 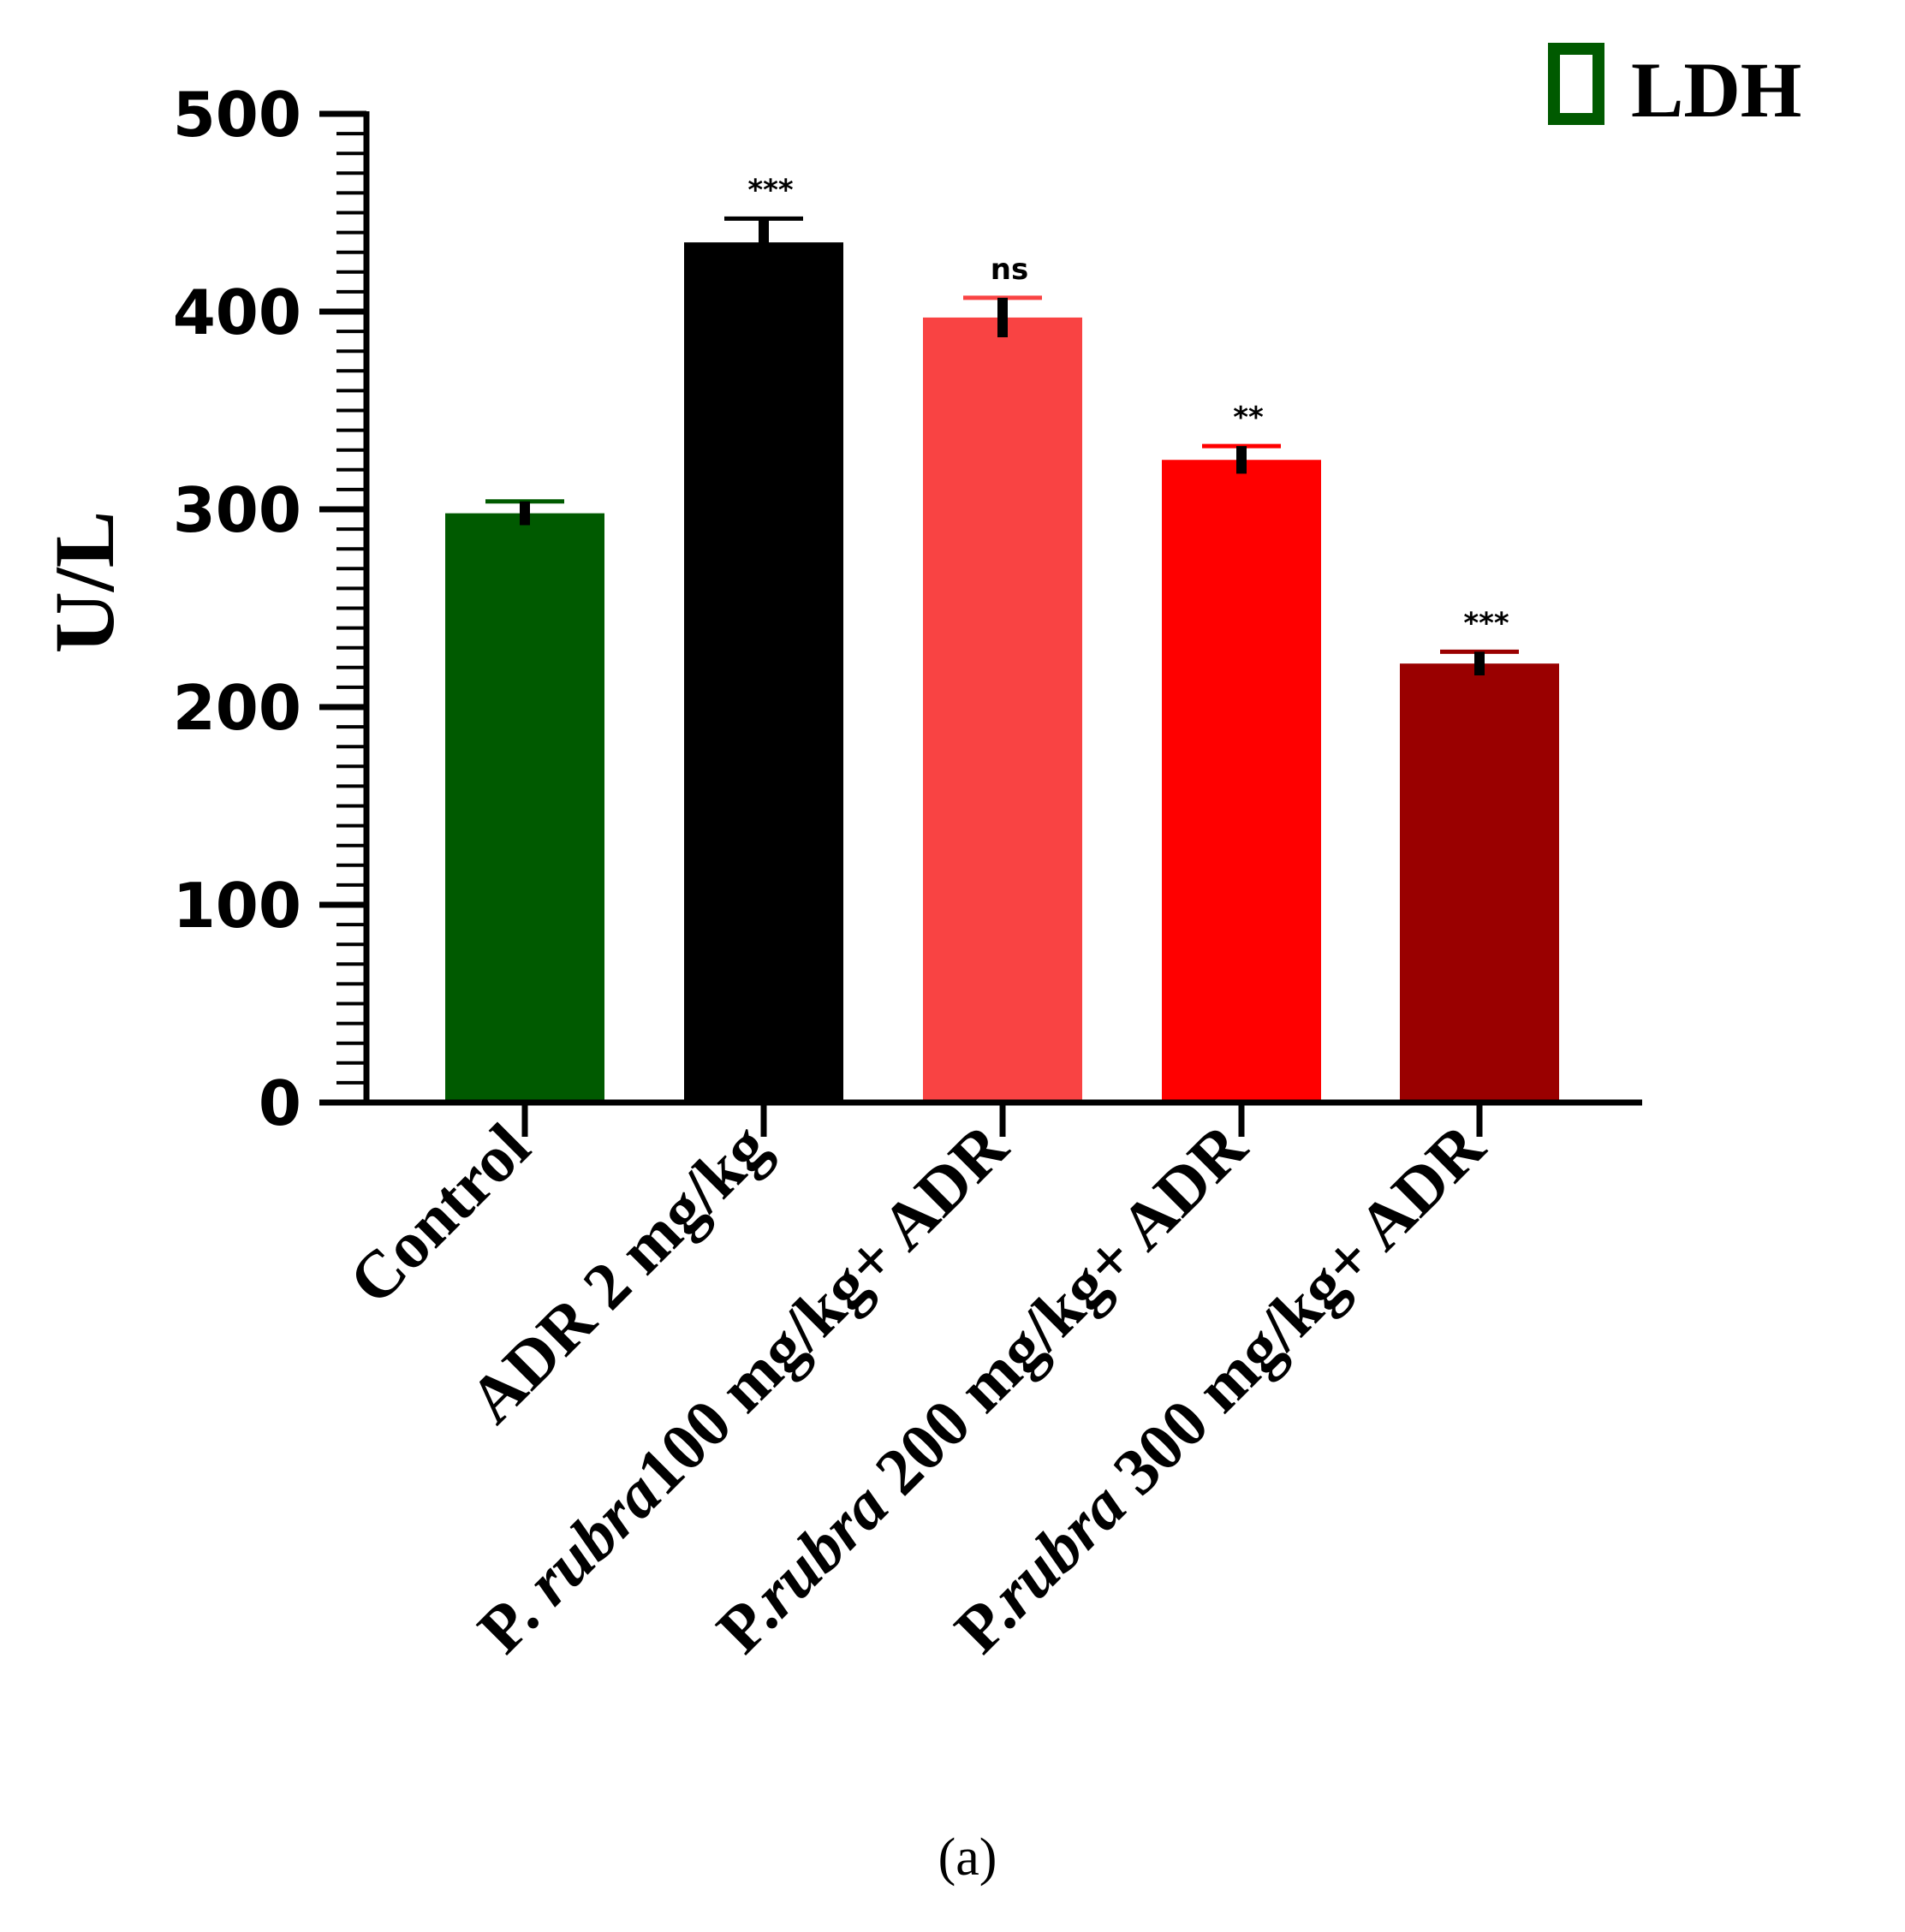 I want to click on y-tick-label: 0, so click(x=280, y=1103).